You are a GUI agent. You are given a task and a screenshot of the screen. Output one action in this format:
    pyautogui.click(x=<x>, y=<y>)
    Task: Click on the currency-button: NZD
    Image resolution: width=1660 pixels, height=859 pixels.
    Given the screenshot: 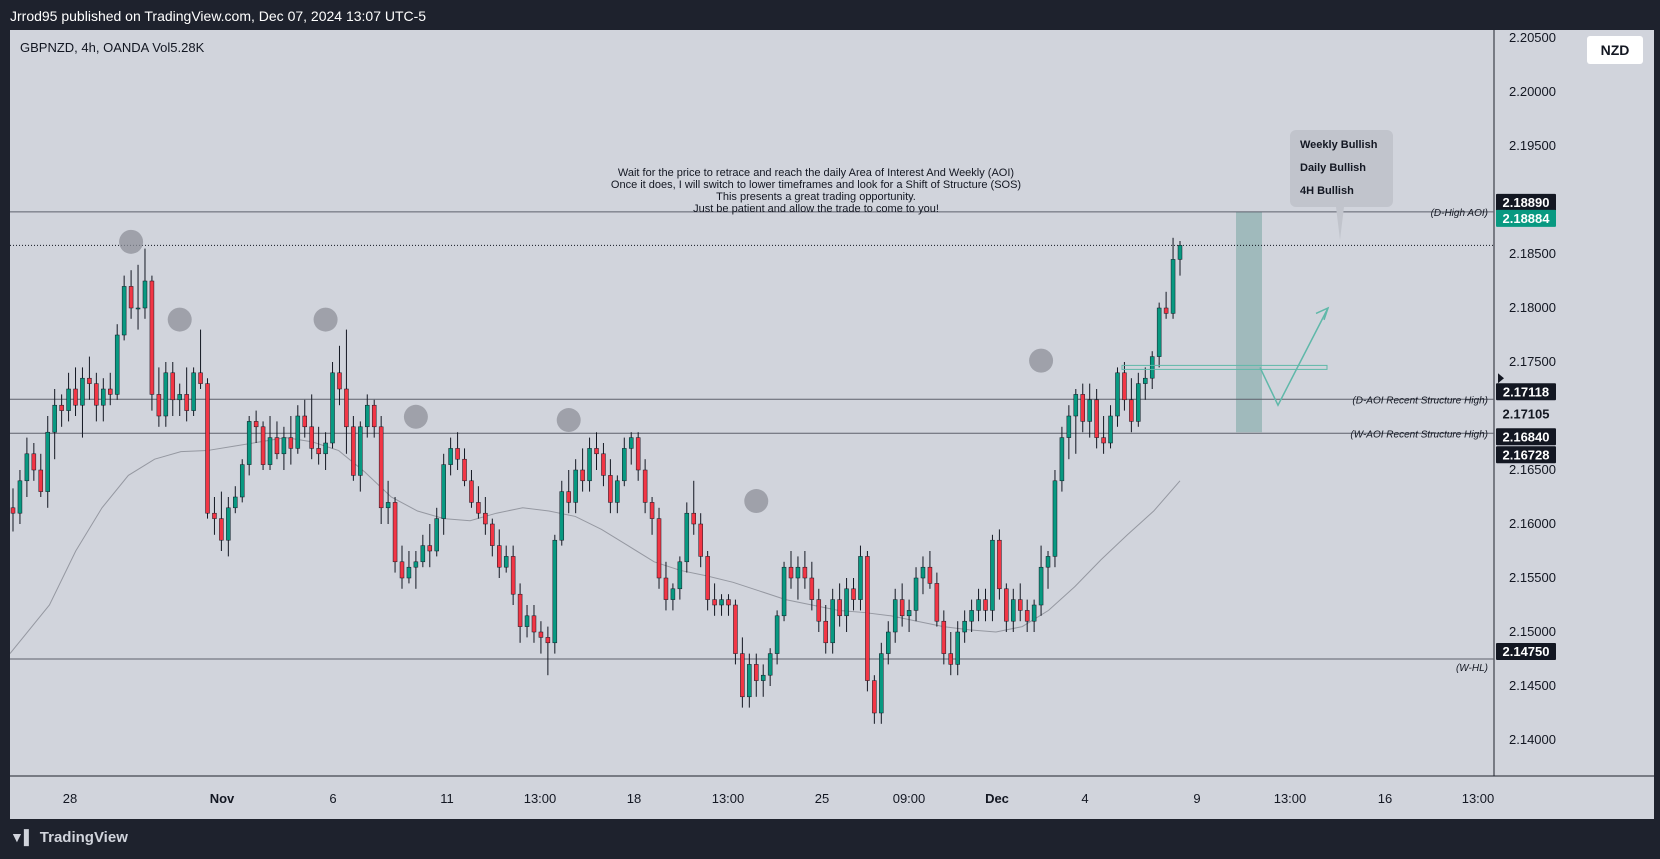 What is the action you would take?
    pyautogui.click(x=1615, y=50)
    